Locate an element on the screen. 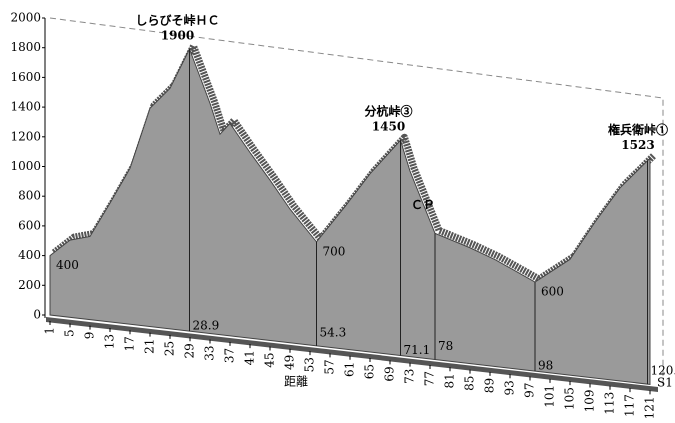  x-tick-label: 37 is located at coordinates (230, 355).